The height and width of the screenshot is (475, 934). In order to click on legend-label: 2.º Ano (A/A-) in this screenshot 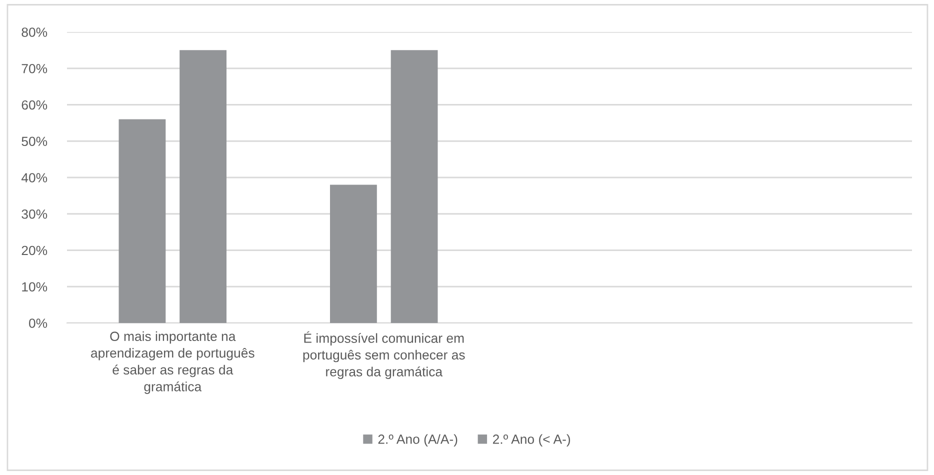, I will do `click(418, 440)`.